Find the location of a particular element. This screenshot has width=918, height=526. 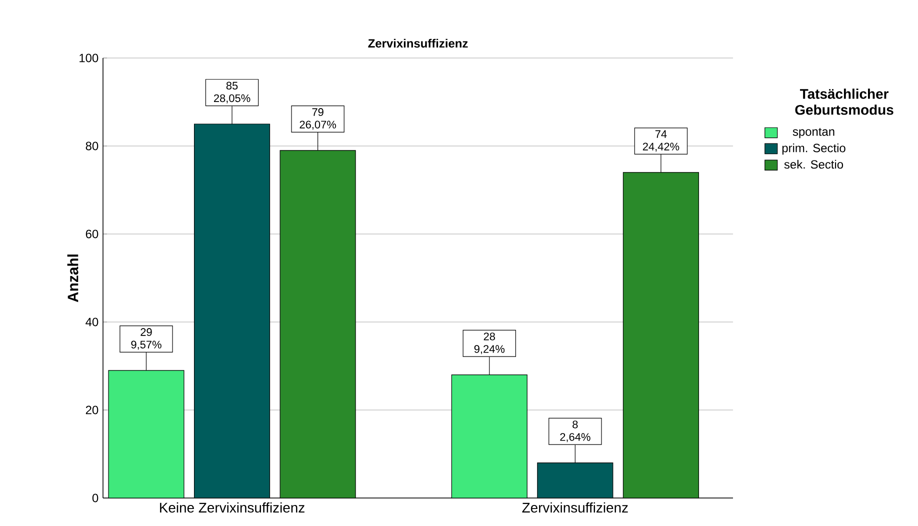

data-label: 79 26,07% is located at coordinates (318, 119).